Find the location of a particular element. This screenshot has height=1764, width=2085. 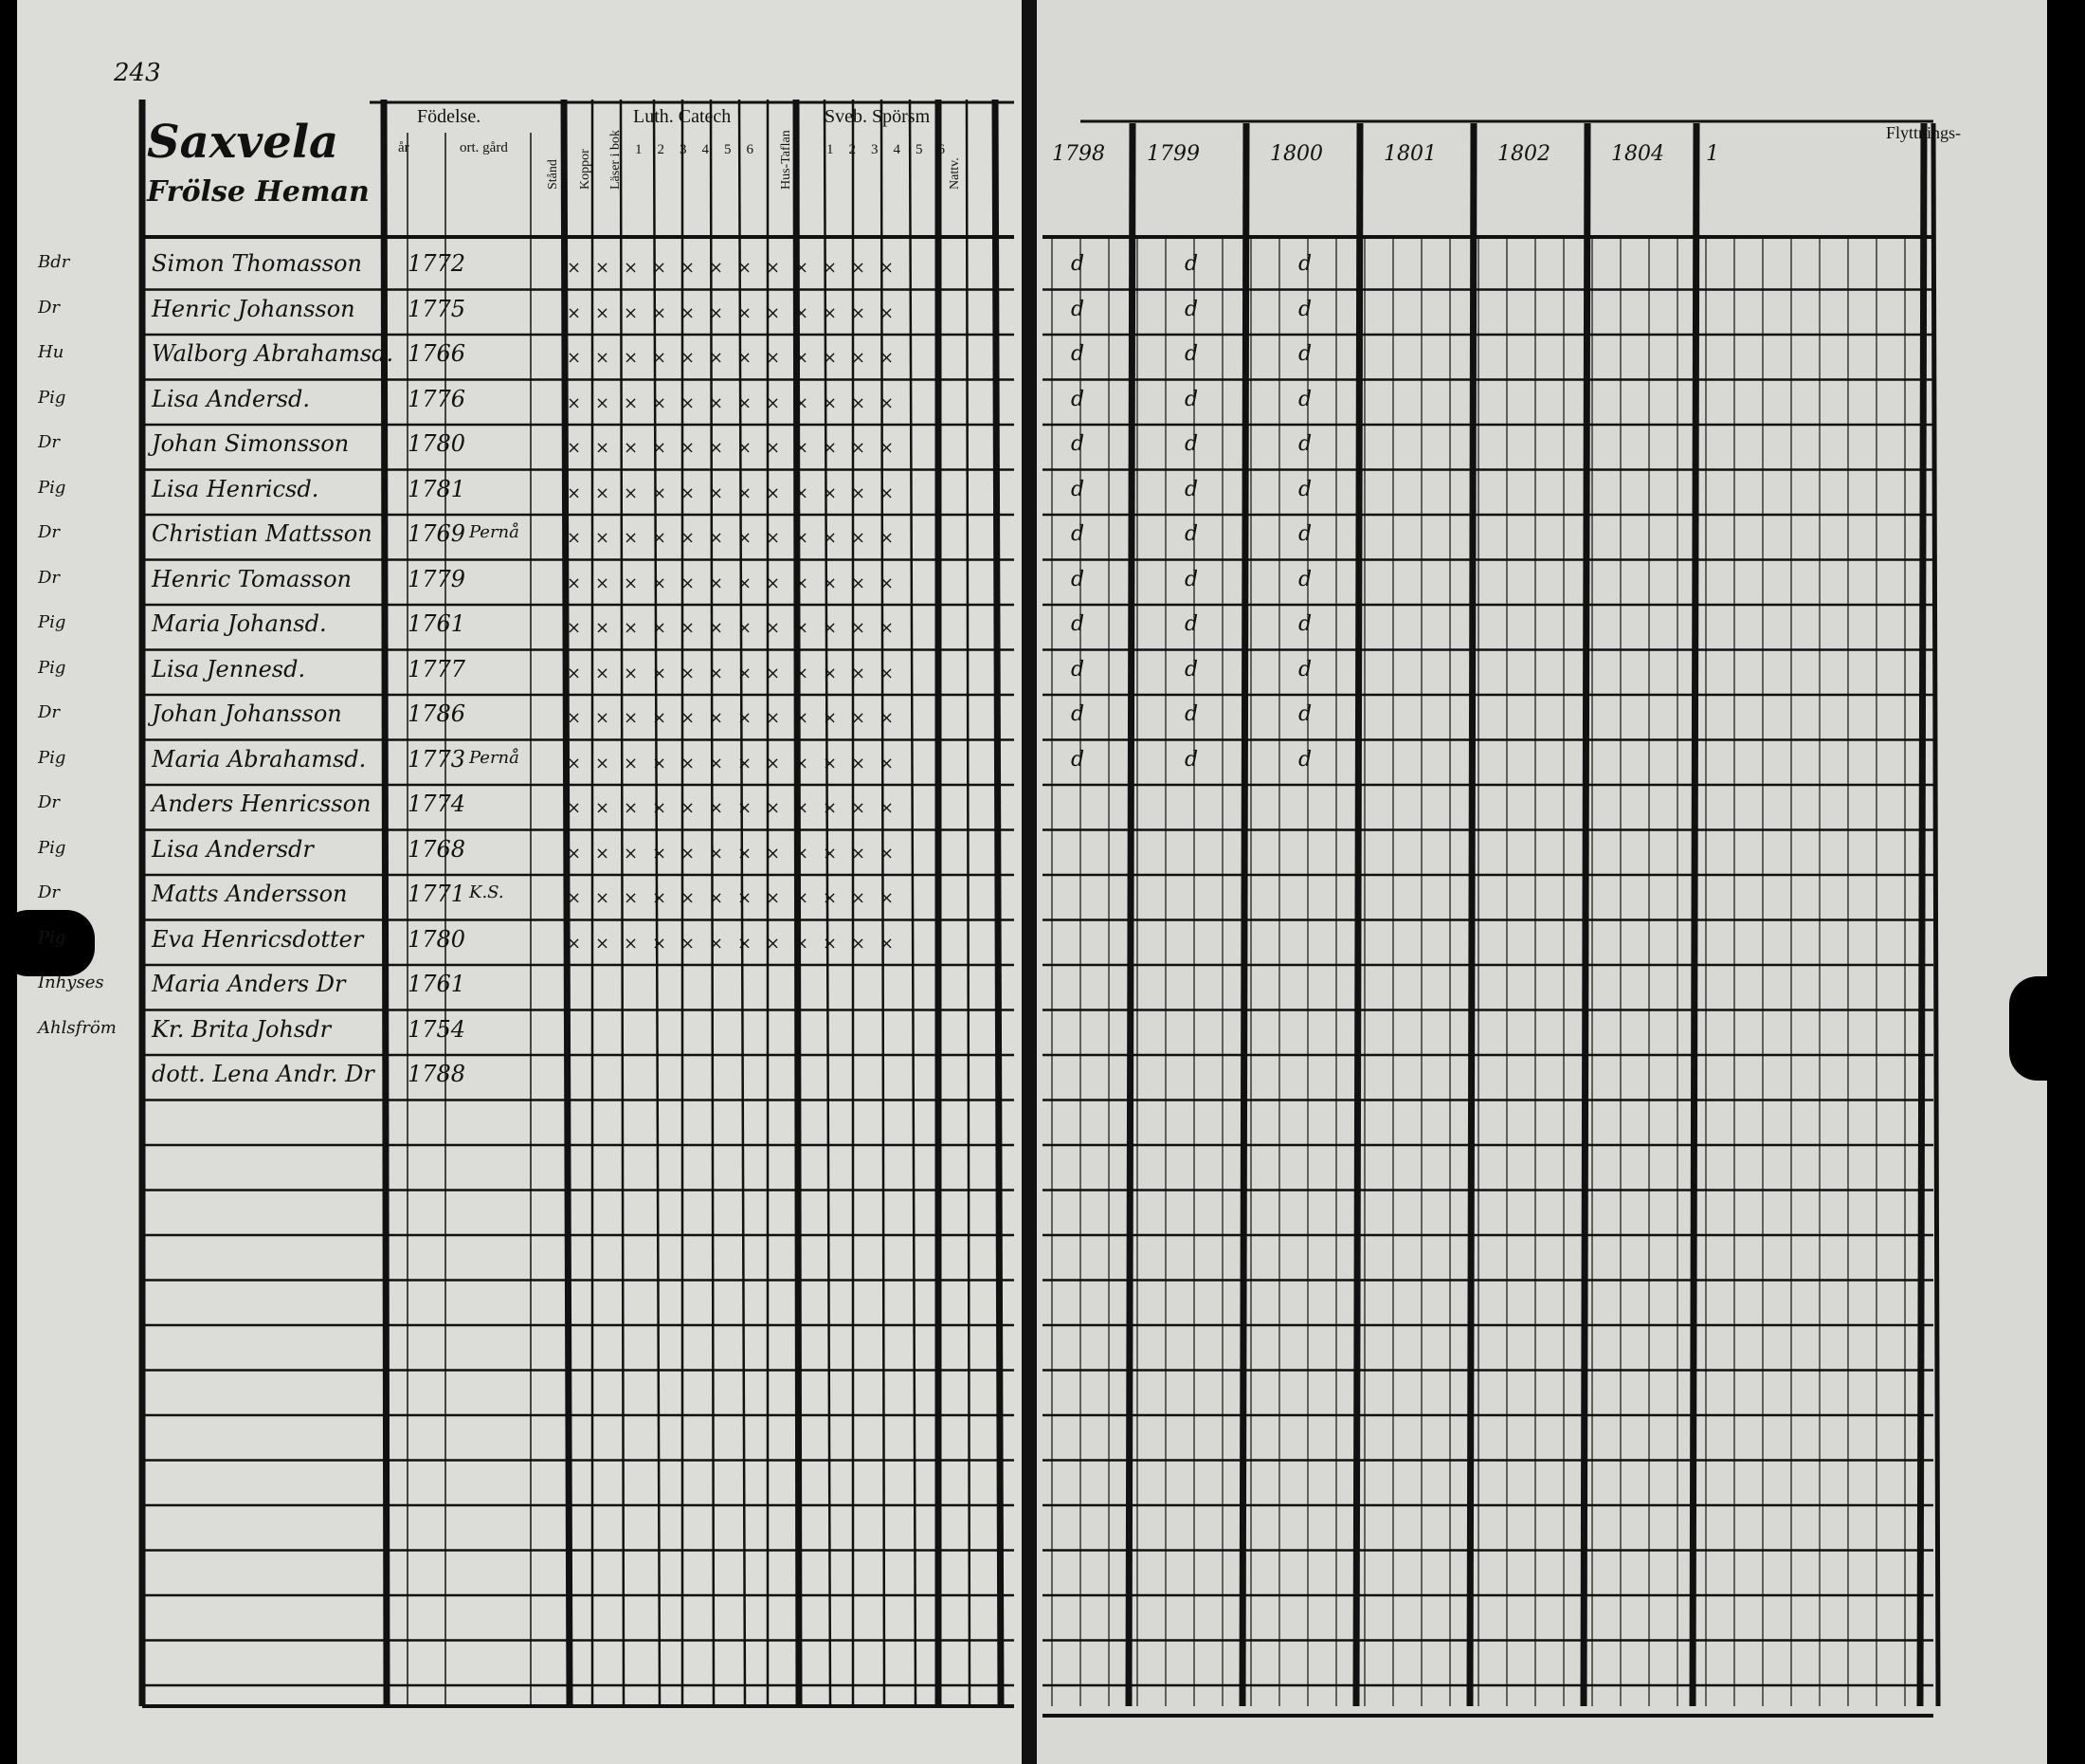

header-marital: Stånd is located at coordinates (553, 174).